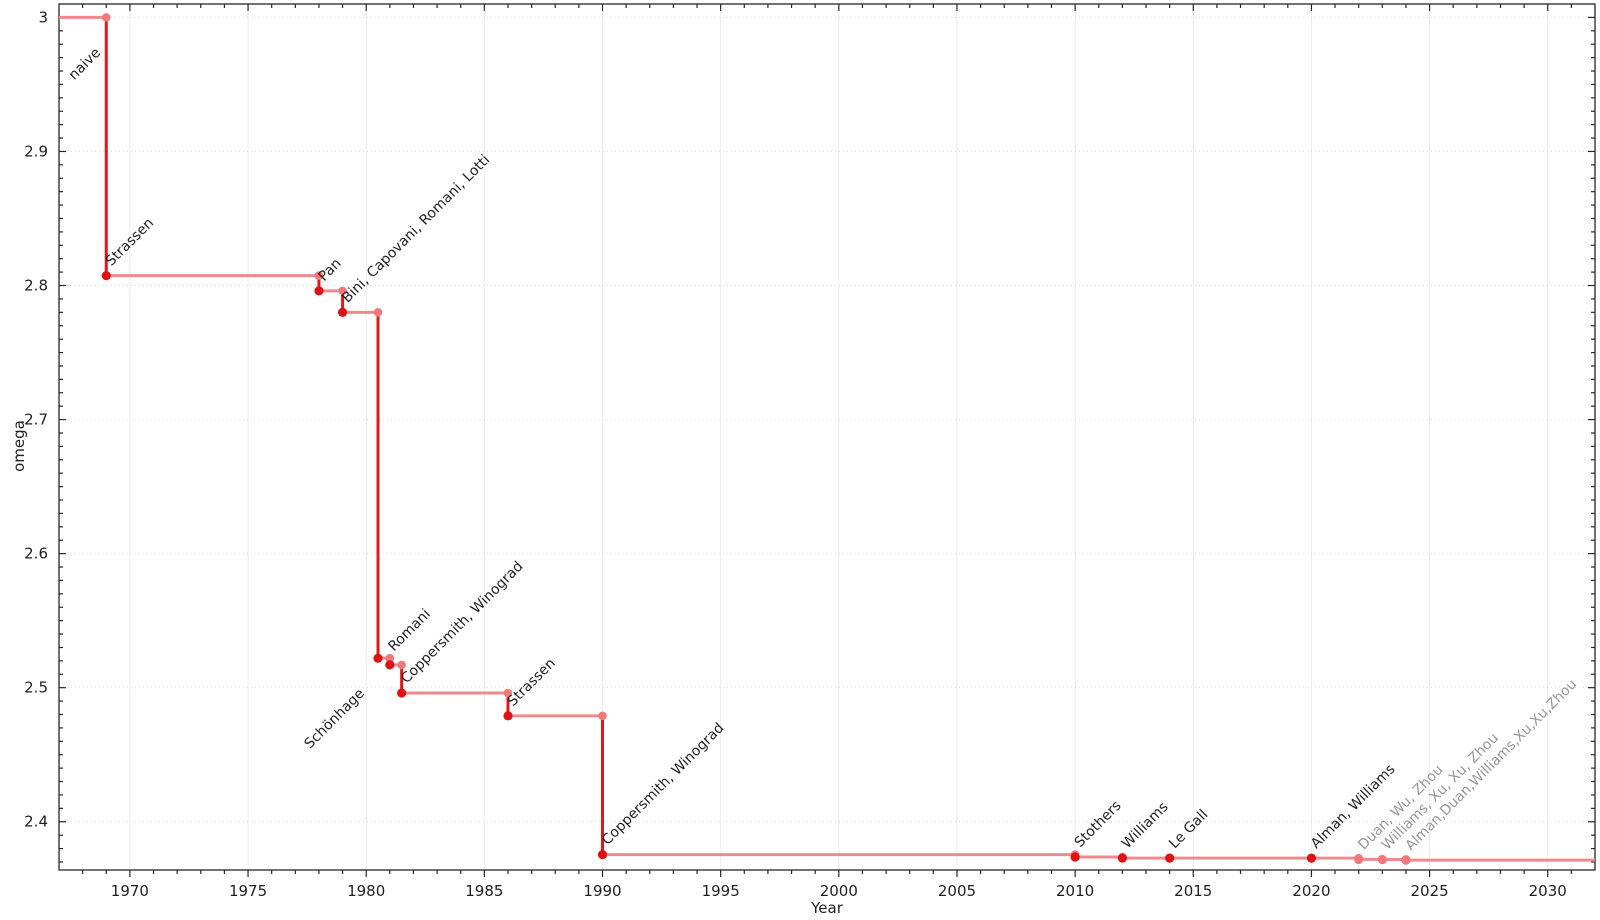  I want to click on y-axis-label: omega, so click(19, 446).